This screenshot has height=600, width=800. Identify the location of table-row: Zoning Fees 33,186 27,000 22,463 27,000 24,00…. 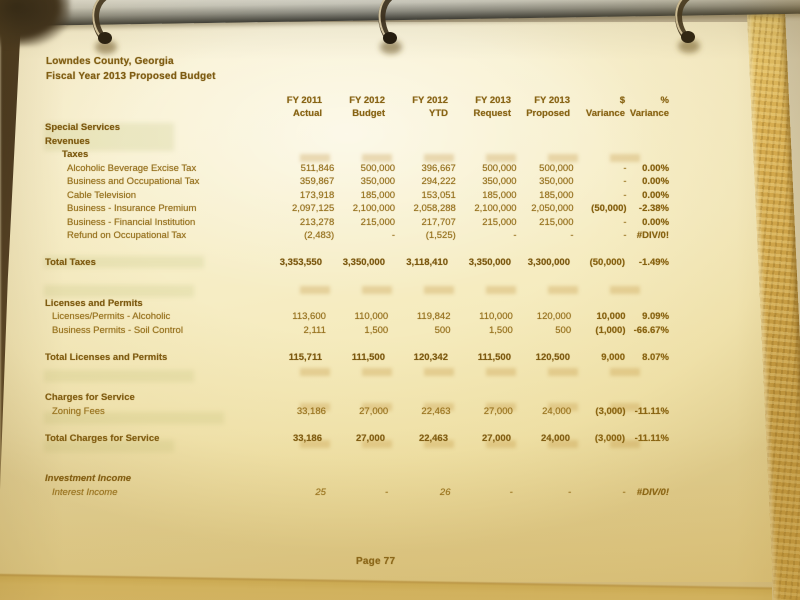
(357, 412).